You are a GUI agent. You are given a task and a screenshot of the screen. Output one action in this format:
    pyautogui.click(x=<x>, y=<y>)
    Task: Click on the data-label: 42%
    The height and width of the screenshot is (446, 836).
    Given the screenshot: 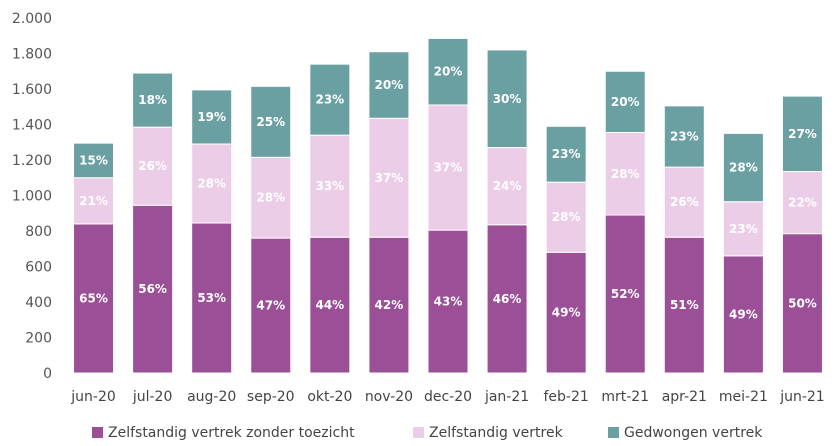 What is the action you would take?
    pyautogui.click(x=389, y=305)
    